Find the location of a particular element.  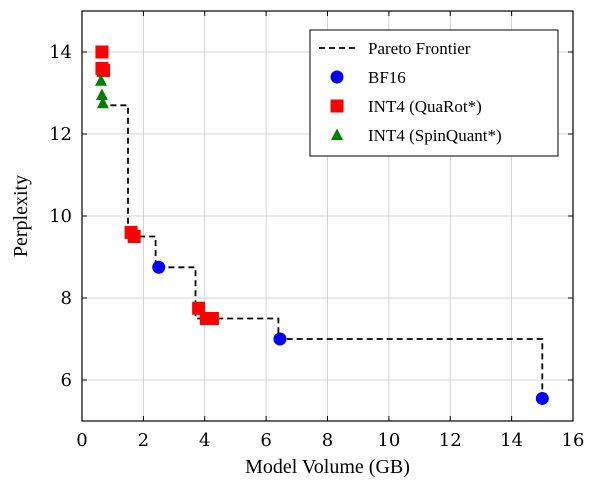

x-tick-label: 8 is located at coordinates (327, 440).